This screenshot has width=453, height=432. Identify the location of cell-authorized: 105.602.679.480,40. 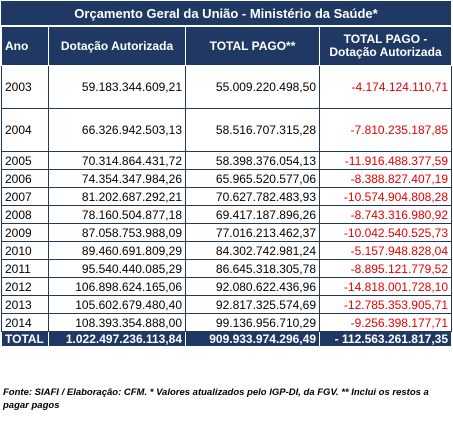
(117, 304).